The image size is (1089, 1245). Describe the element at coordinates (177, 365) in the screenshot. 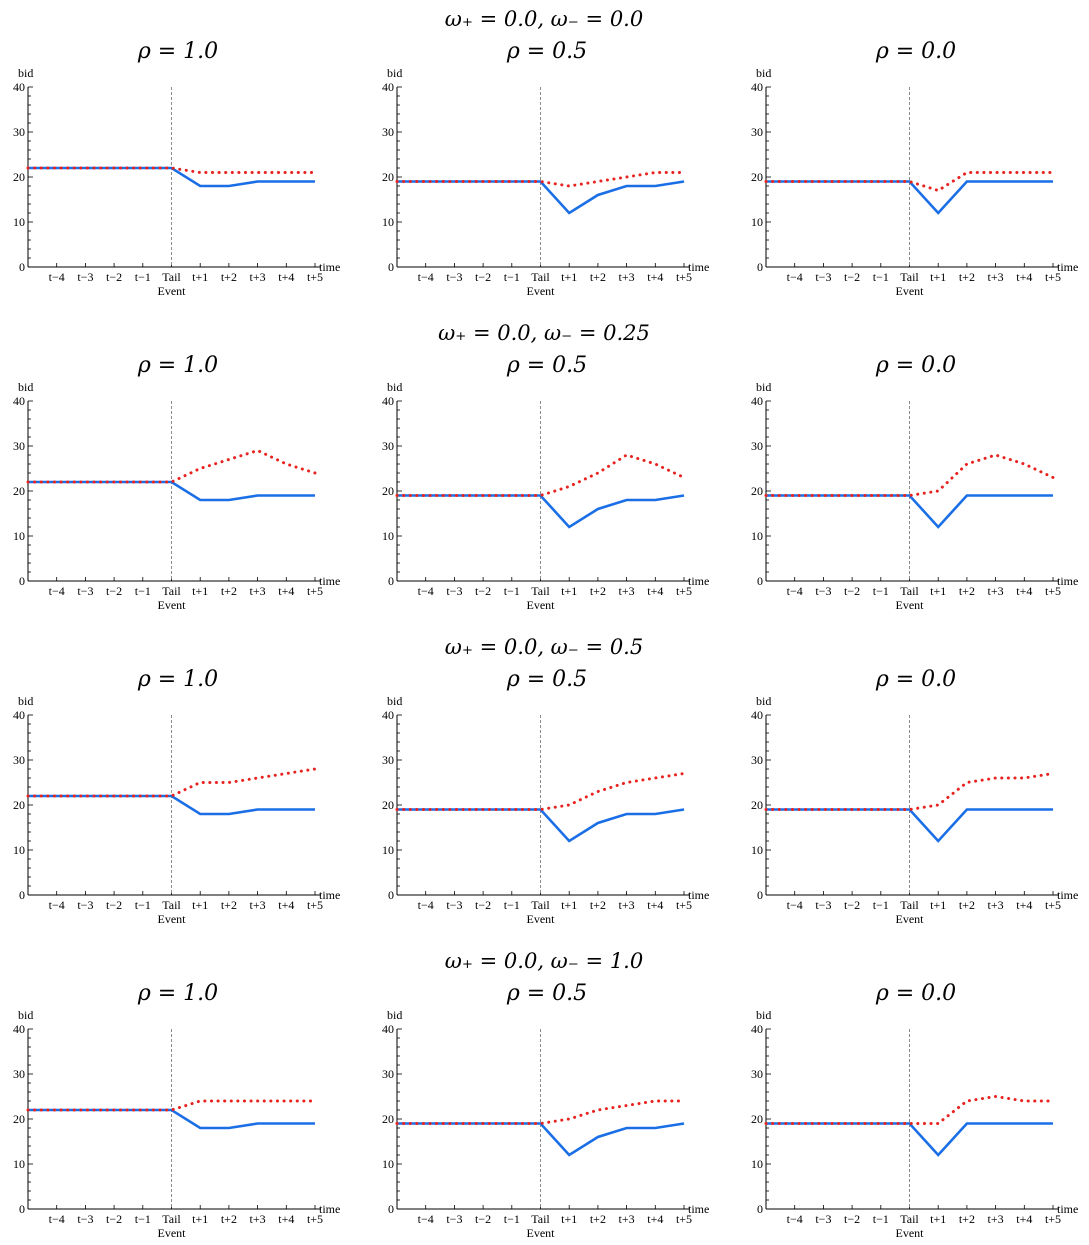

I see `panel-title: ρ = 1.0` at that location.